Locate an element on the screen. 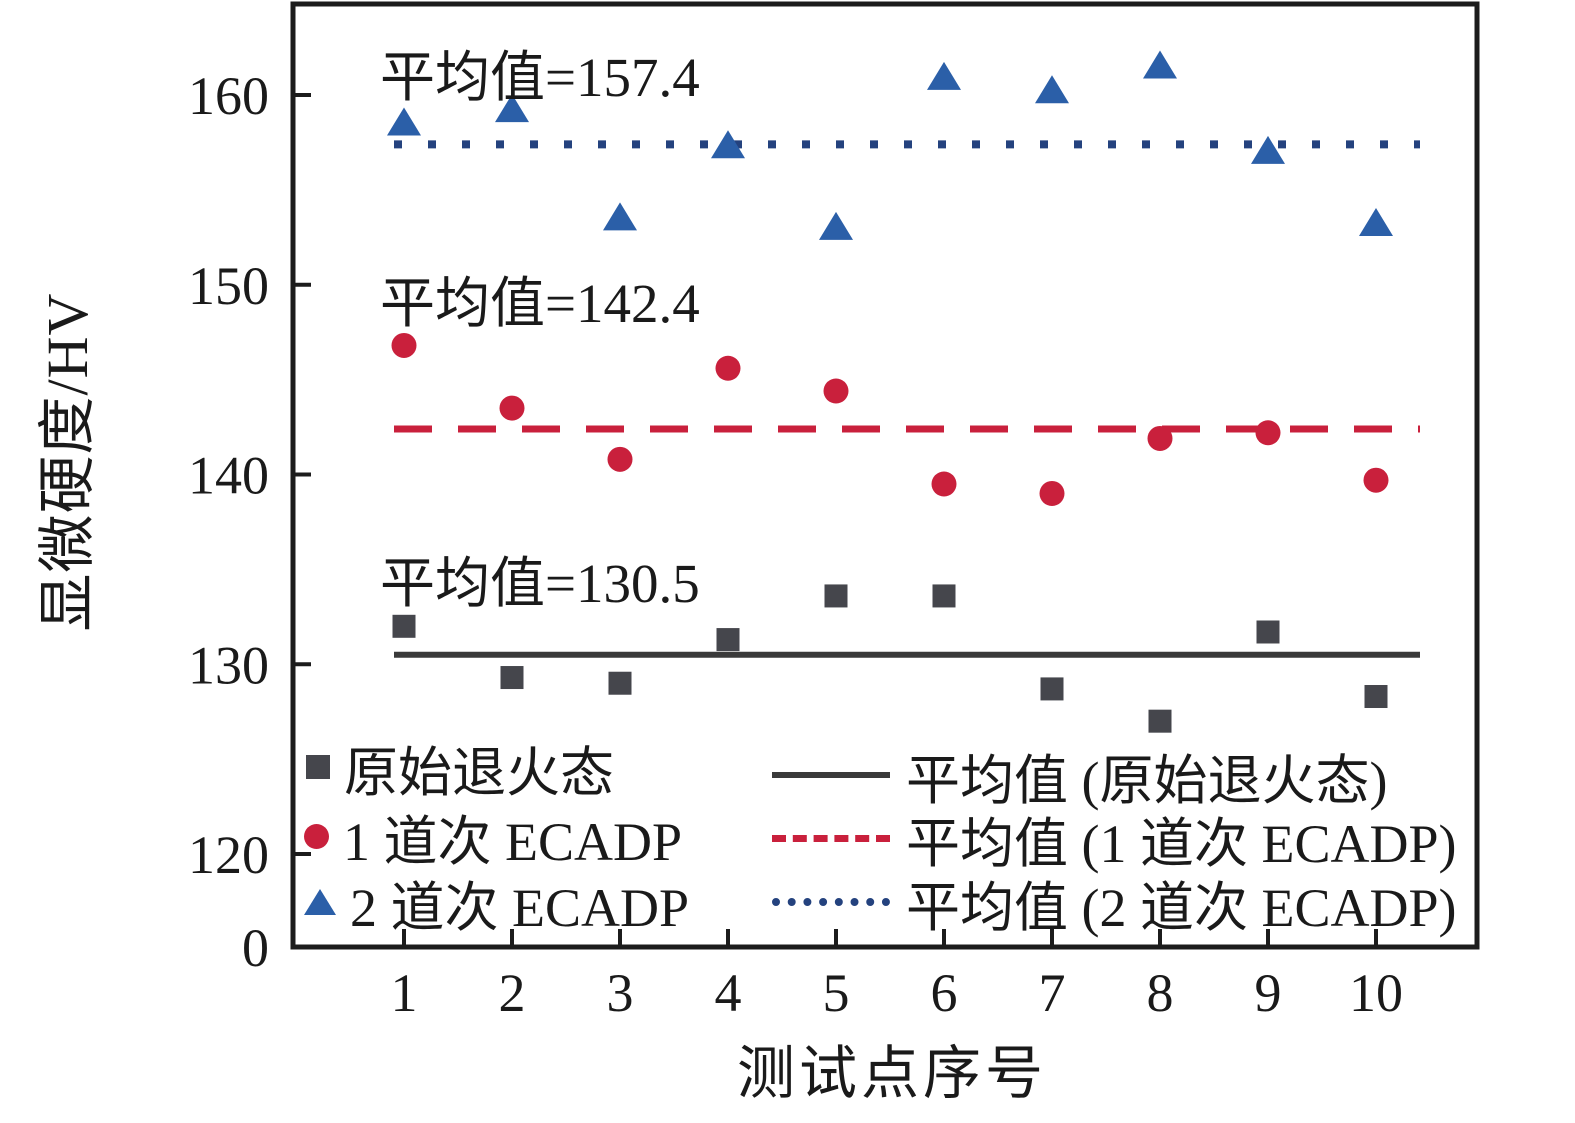 This screenshot has height=1123, width=1575. legend-item-mean-1pass: 平均值 (1 道次 ECADP) is located at coordinates (1114, 842).